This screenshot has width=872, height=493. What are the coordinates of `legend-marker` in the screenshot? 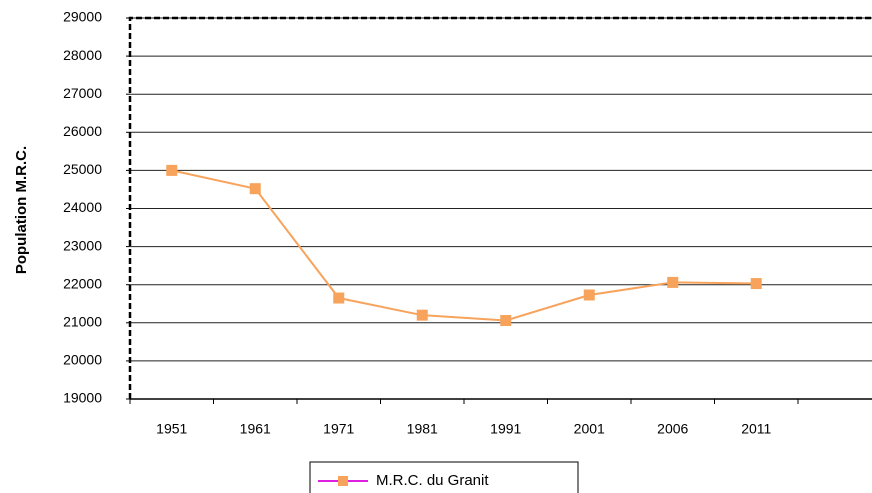 It's located at (343, 481).